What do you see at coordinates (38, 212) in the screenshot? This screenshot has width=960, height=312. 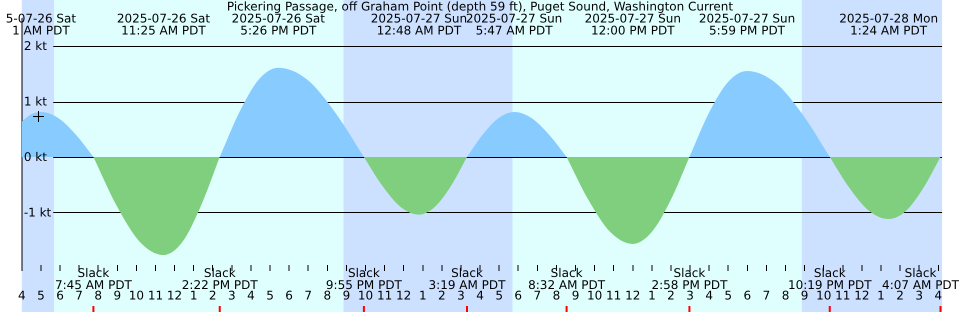 I see `y-tick-label: -1 kt` at bounding box center [38, 212].